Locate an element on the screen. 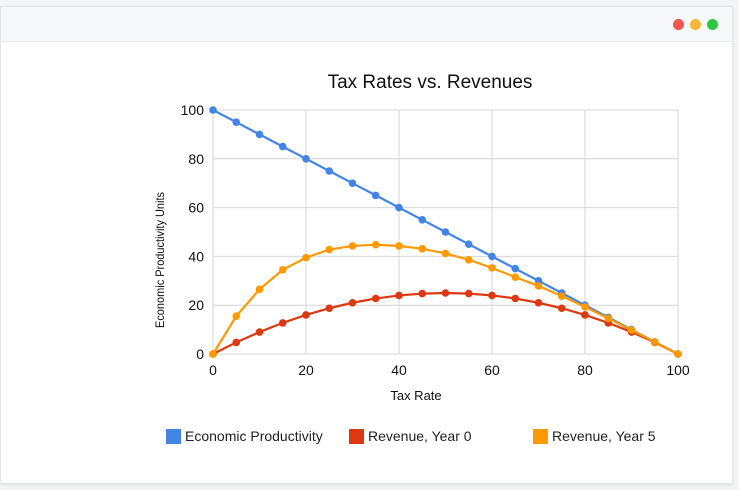  series-line is located at coordinates (445, 299).